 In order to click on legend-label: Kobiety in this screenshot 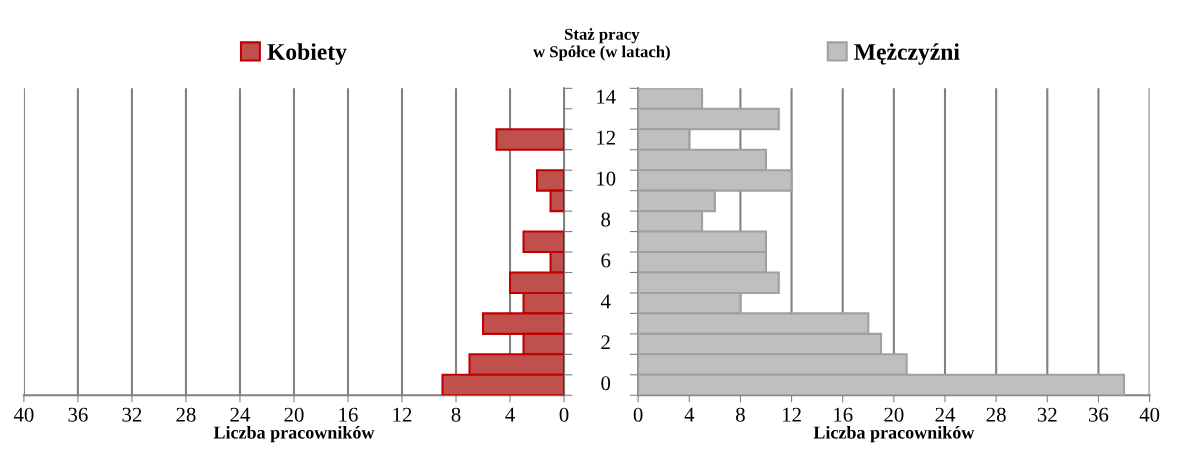, I will do `click(307, 54)`.